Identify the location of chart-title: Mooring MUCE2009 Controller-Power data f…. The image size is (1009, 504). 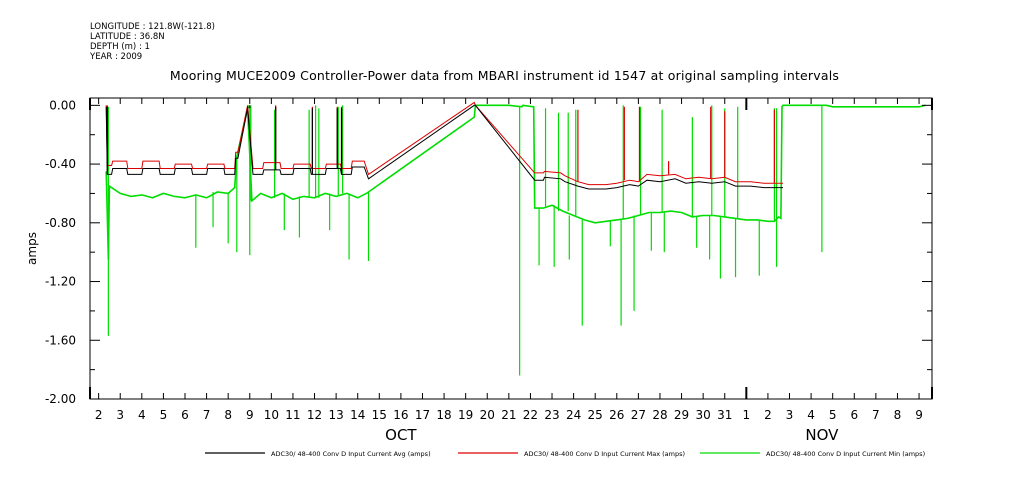
(504, 75).